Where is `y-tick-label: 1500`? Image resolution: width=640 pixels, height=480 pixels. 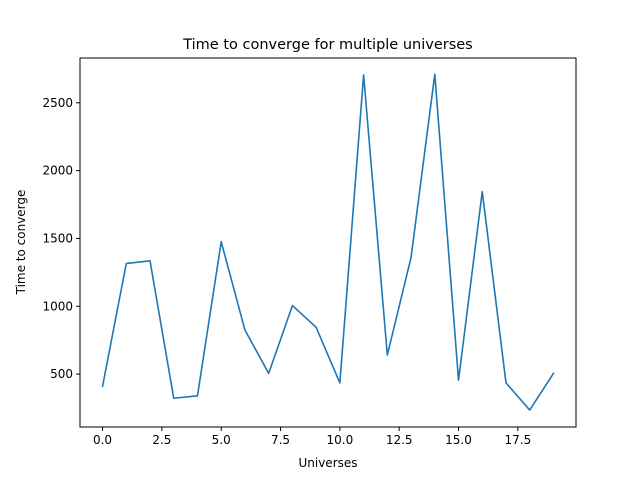 y-tick-label: 1500 is located at coordinates (57, 238).